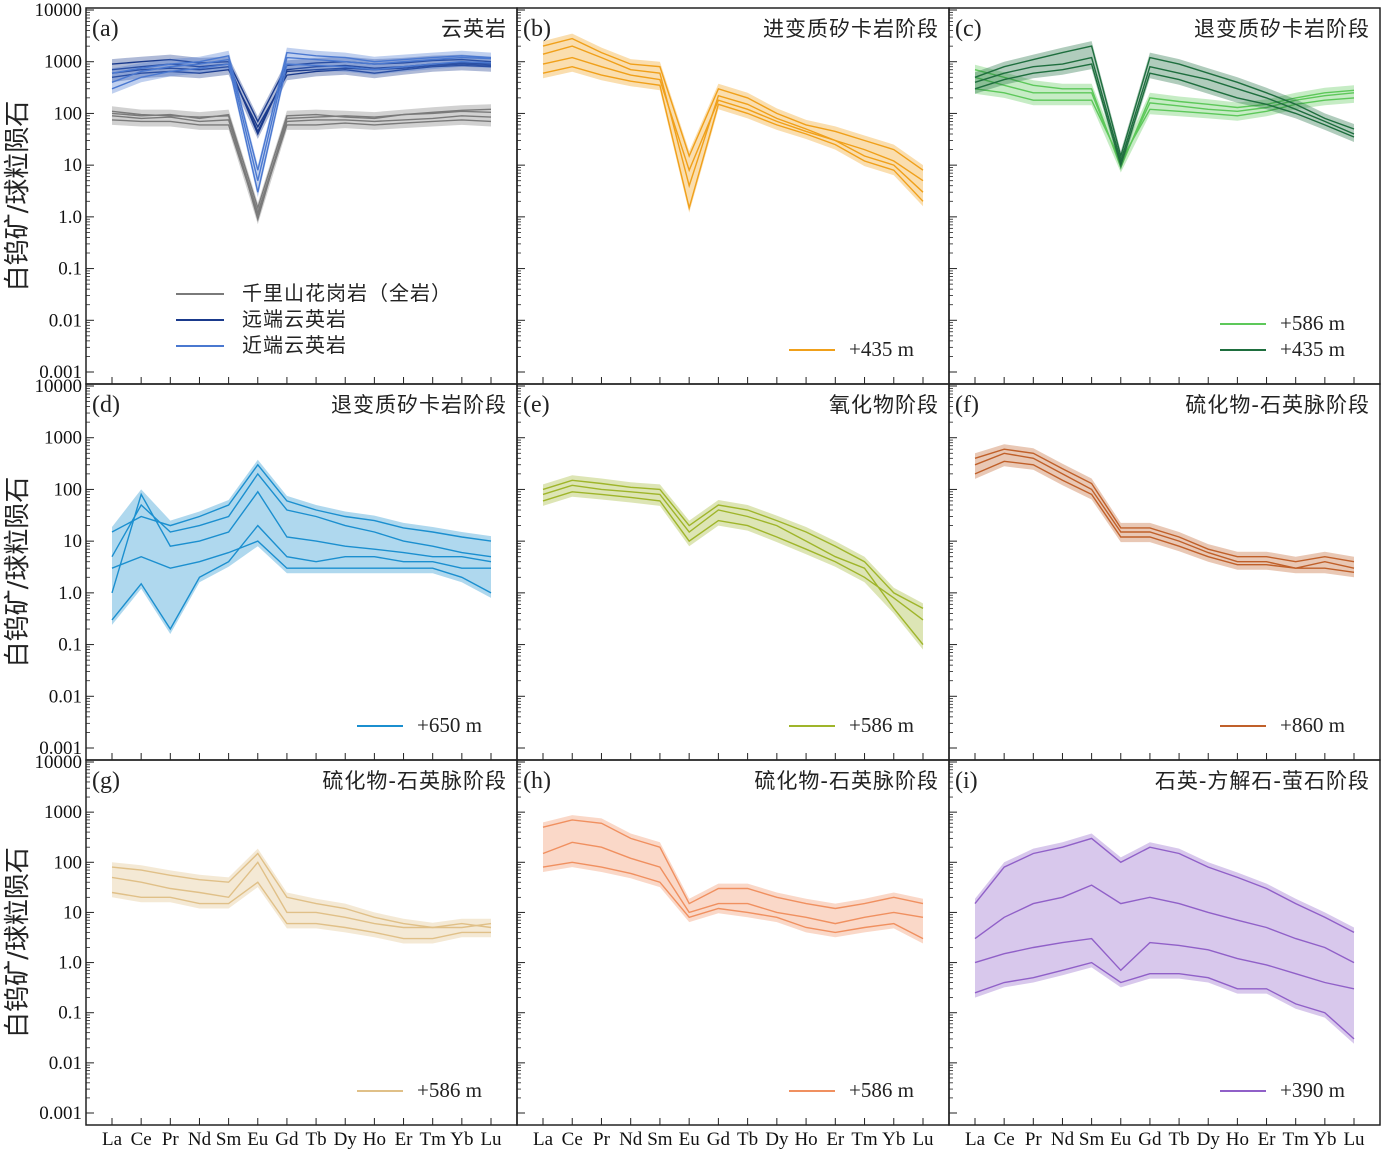  Describe the element at coordinates (536, 405) in the screenshot. I see `panel-tag: (e)` at that location.